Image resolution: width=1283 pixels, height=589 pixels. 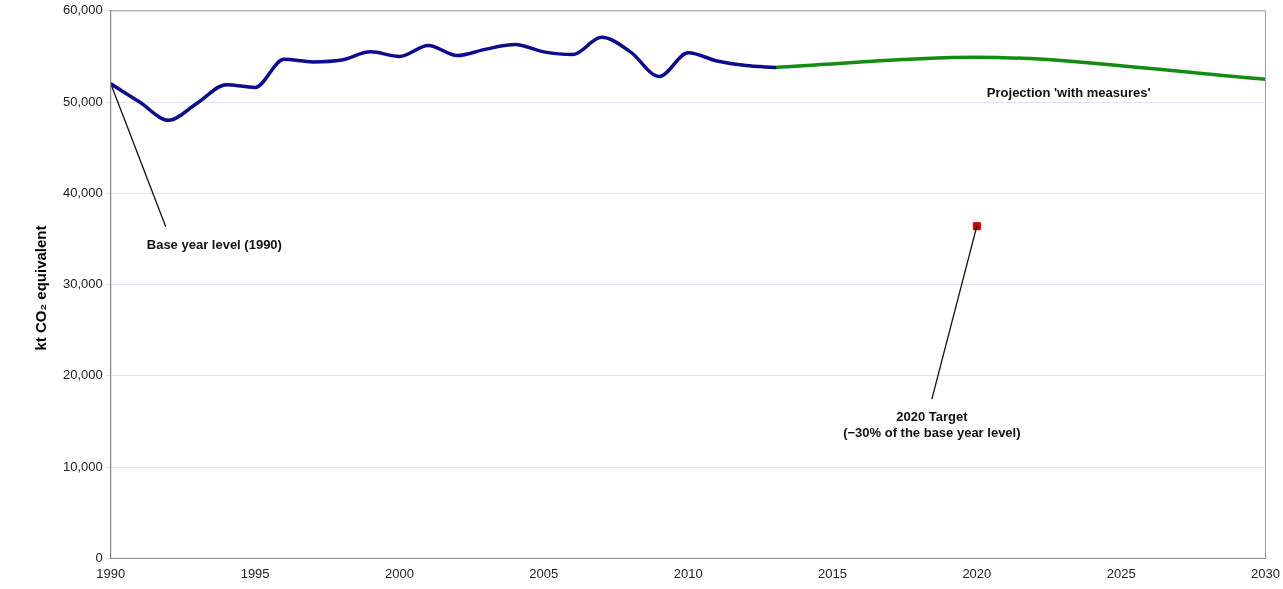 I want to click on x-tick-label: 2015, so click(x=832, y=573).